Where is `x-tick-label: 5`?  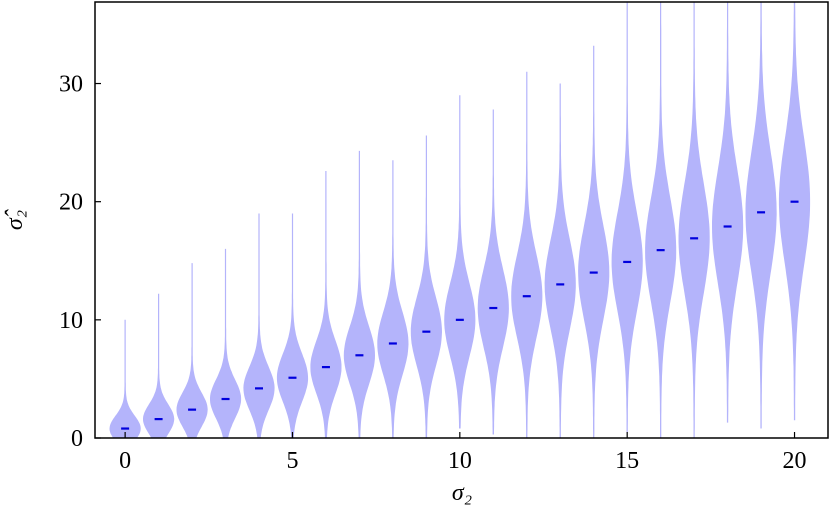
x-tick-label: 5 is located at coordinates (292, 461).